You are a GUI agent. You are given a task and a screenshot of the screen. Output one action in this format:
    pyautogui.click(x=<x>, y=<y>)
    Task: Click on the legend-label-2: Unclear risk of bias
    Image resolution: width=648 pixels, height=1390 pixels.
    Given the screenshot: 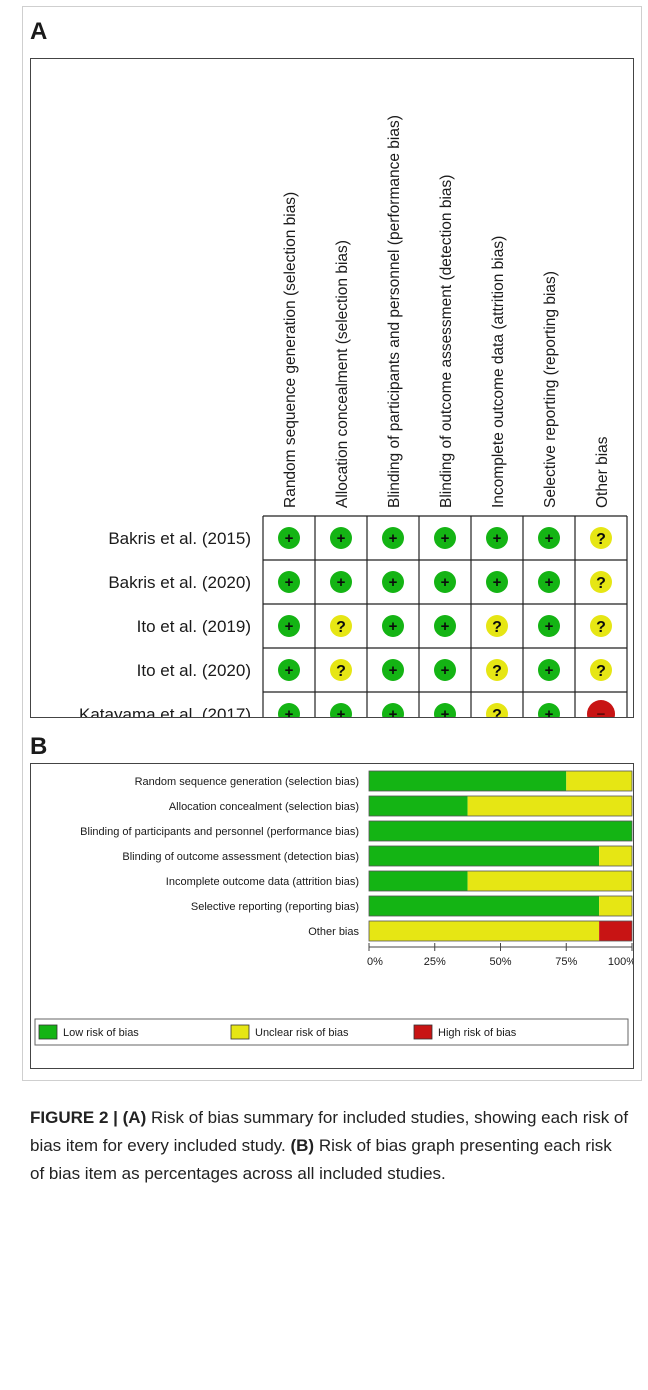 What is the action you would take?
    pyautogui.click(x=302, y=1033)
    